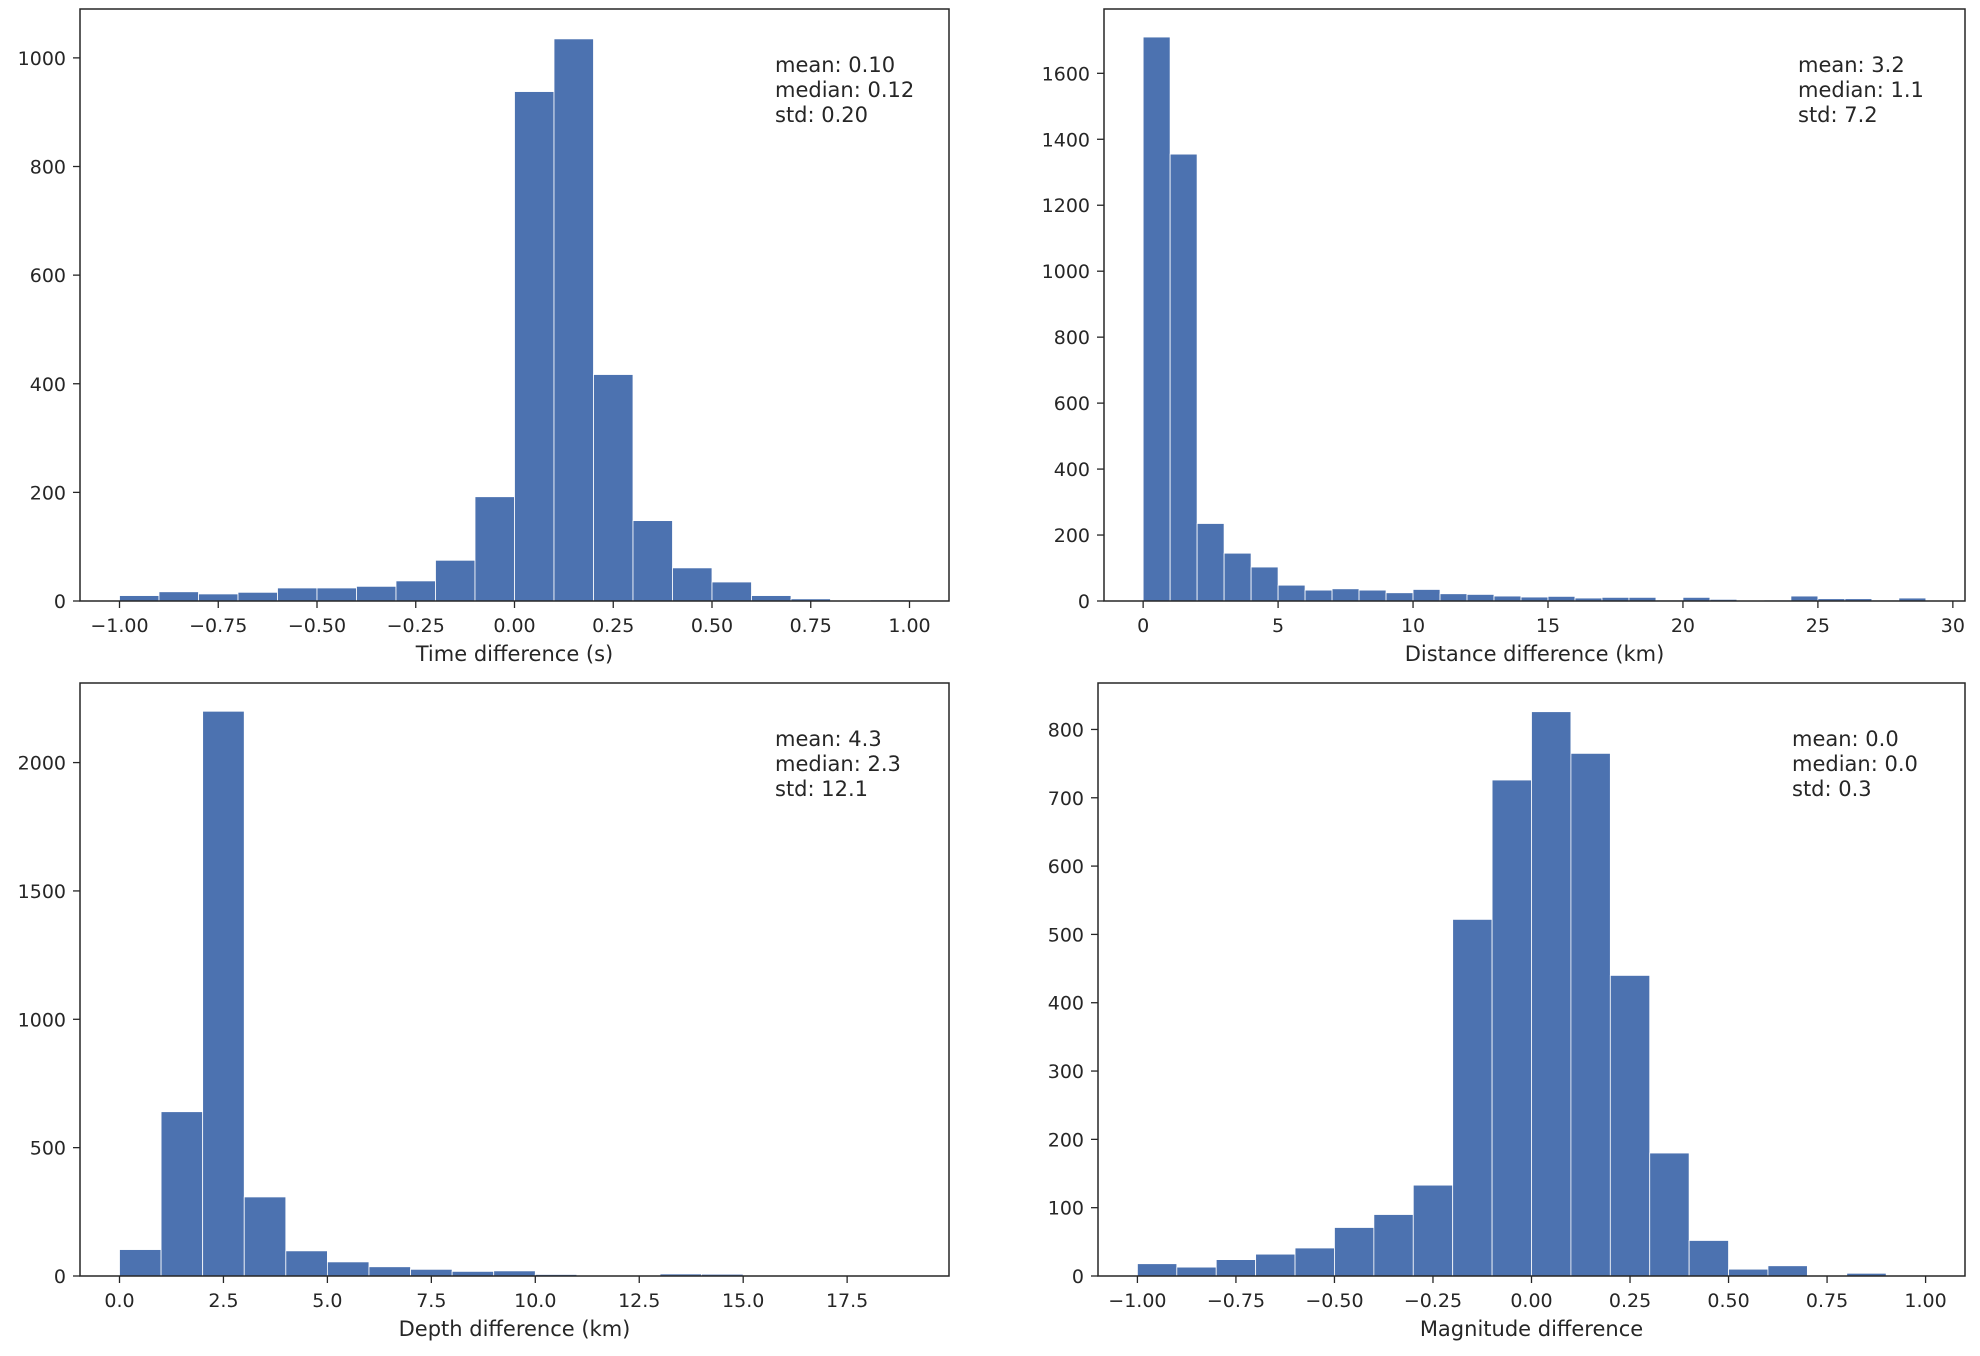 Image resolution: width=1980 pixels, height=1356 pixels. I want to click on stats-std: std: 12.1, so click(821, 789).